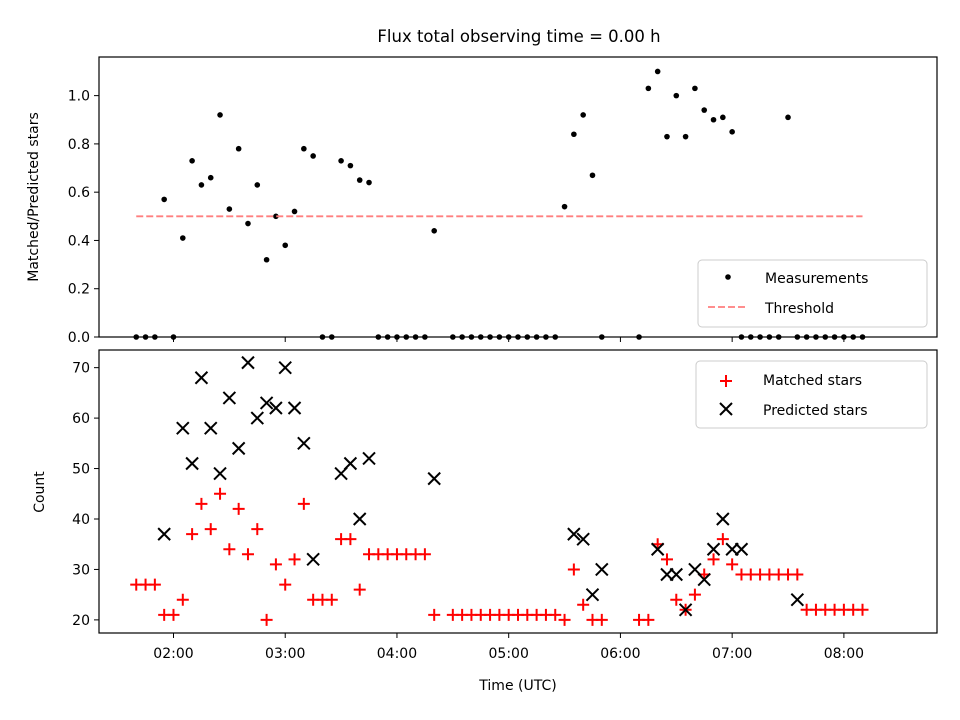  What do you see at coordinates (844, 654) in the screenshot?
I see `x-tick-label: 08:00` at bounding box center [844, 654].